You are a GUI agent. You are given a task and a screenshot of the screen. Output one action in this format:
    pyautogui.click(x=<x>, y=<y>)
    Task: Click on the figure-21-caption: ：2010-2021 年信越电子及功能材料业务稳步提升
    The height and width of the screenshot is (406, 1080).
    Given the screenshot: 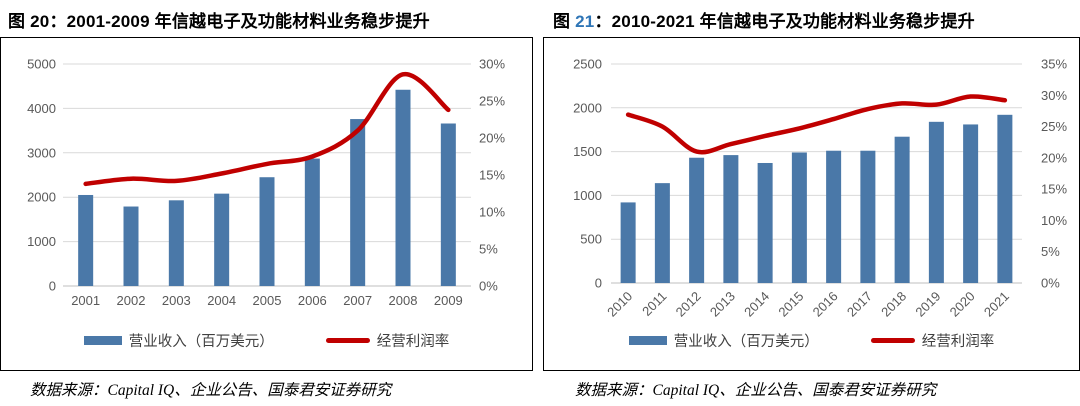 What is the action you would take?
    pyautogui.click(x=784, y=21)
    